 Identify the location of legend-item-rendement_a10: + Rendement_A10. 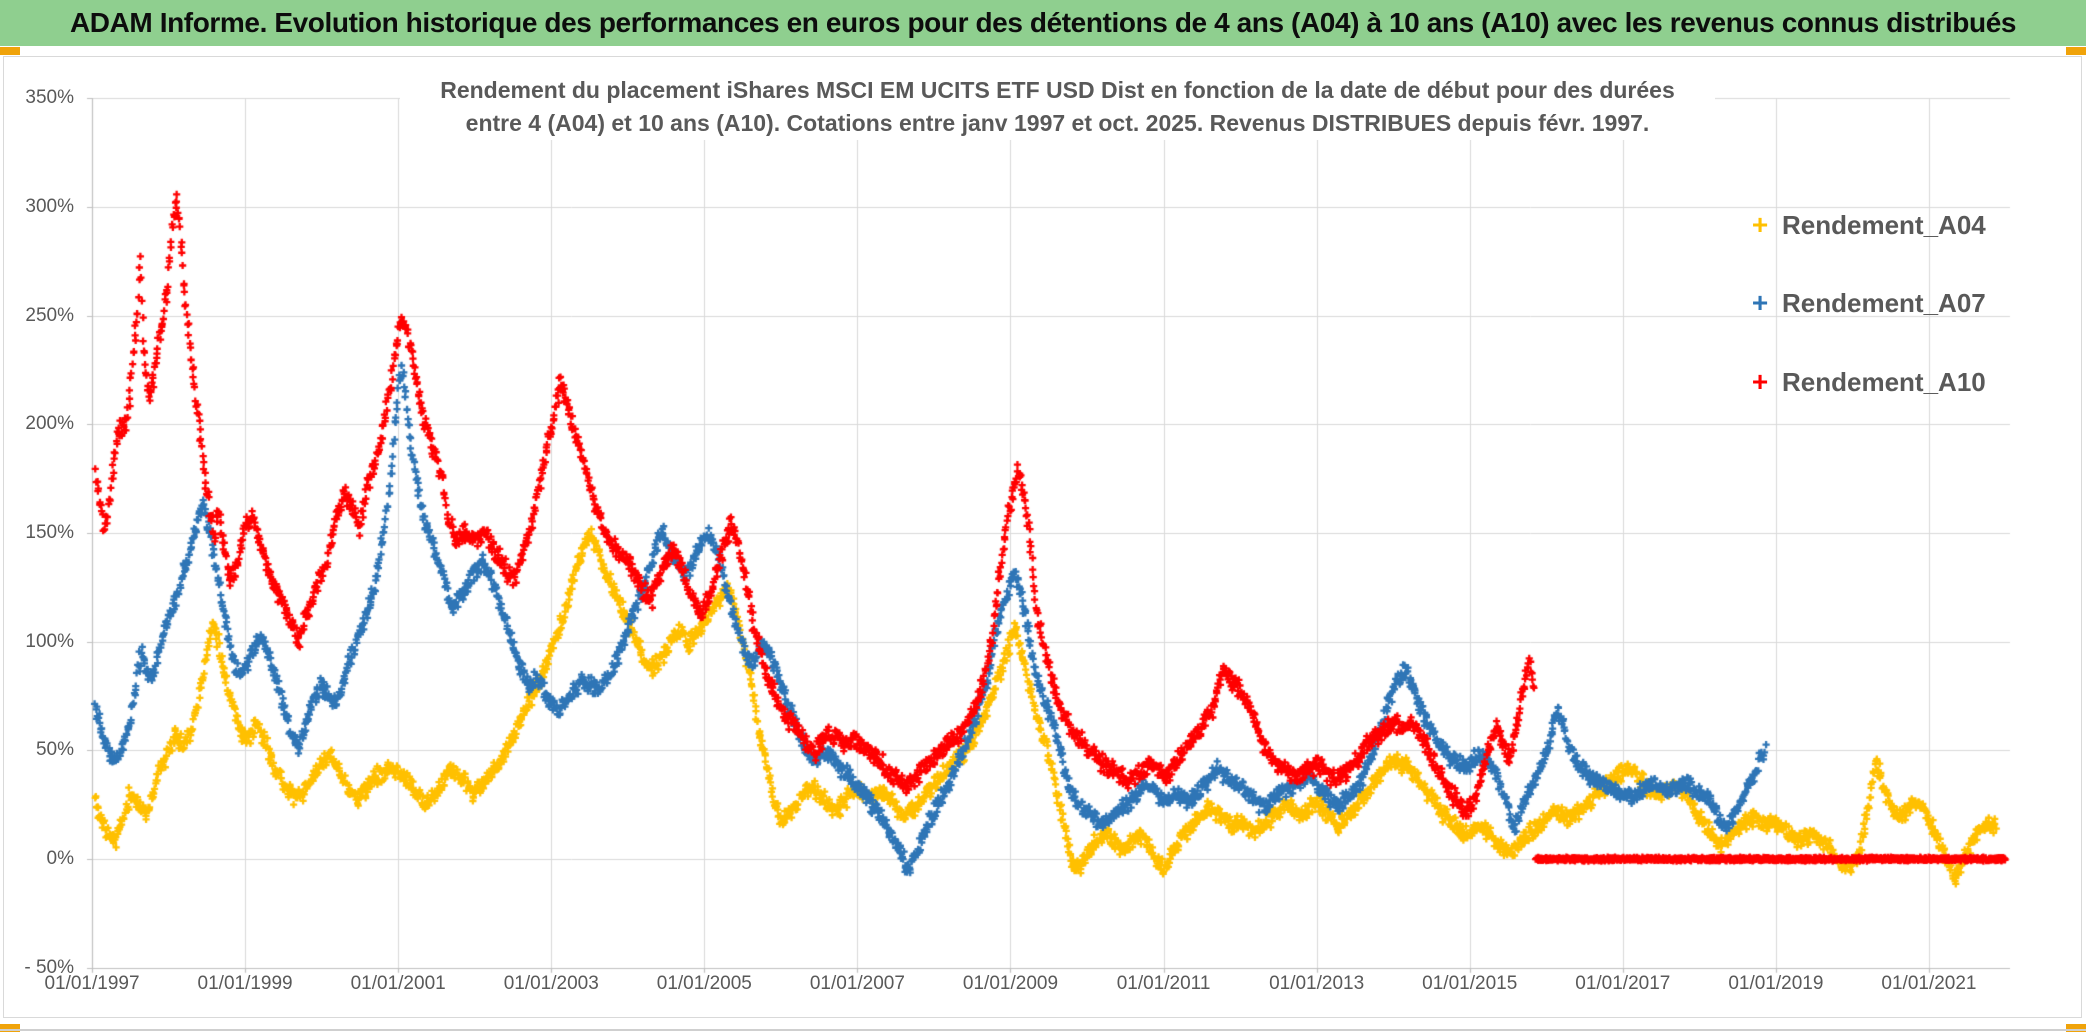
(1867, 382).